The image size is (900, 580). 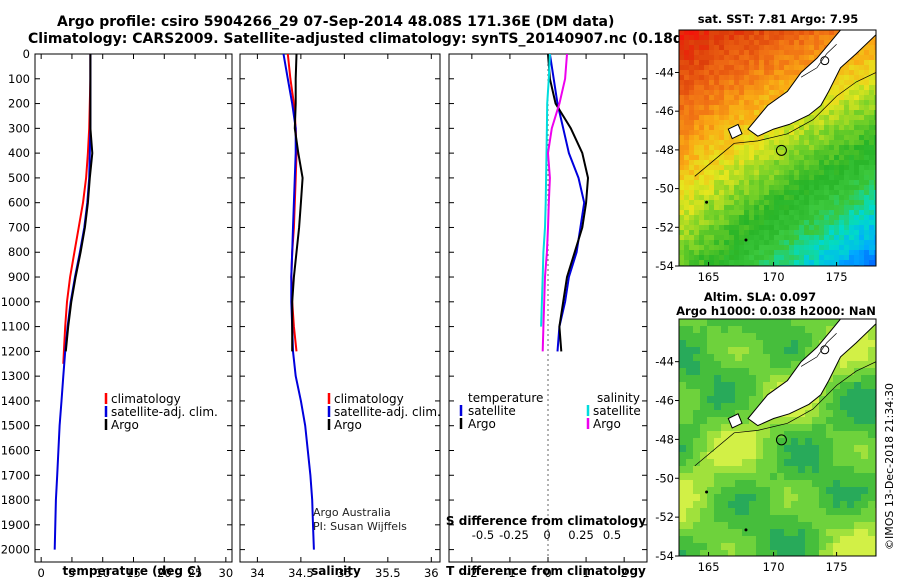 What do you see at coordinates (15, 426) in the screenshot?
I see `y-tick-label: 1500` at bounding box center [15, 426].